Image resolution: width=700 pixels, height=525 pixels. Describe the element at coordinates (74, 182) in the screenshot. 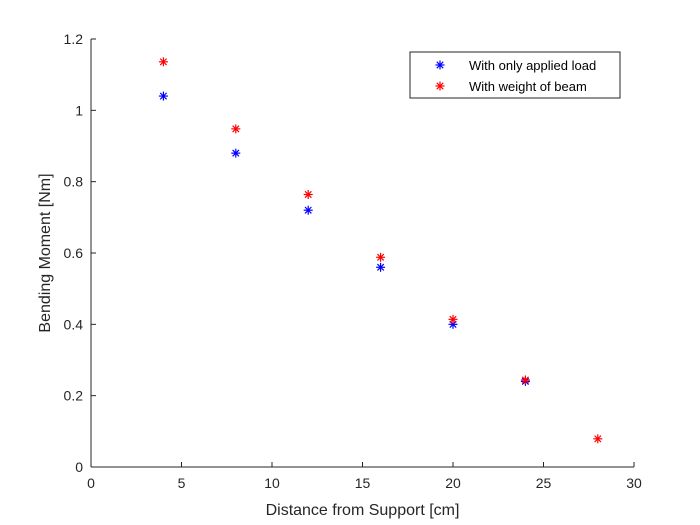

I see `y-tick-label: 0.8` at that location.